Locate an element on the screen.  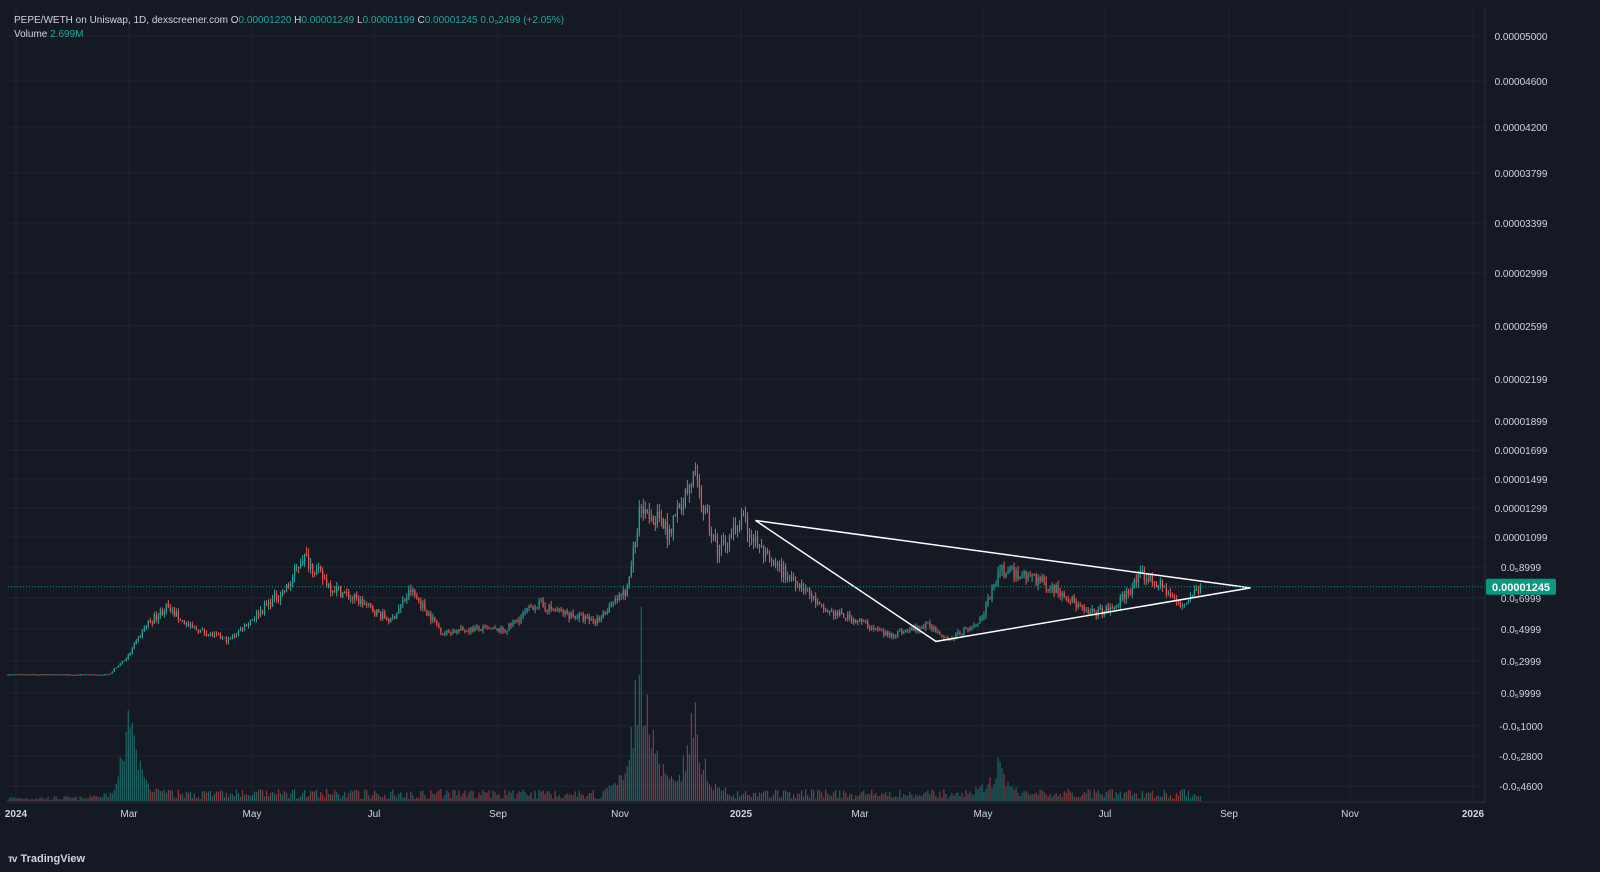
y-tick-label: 0.00003399 is located at coordinates (1521, 224).